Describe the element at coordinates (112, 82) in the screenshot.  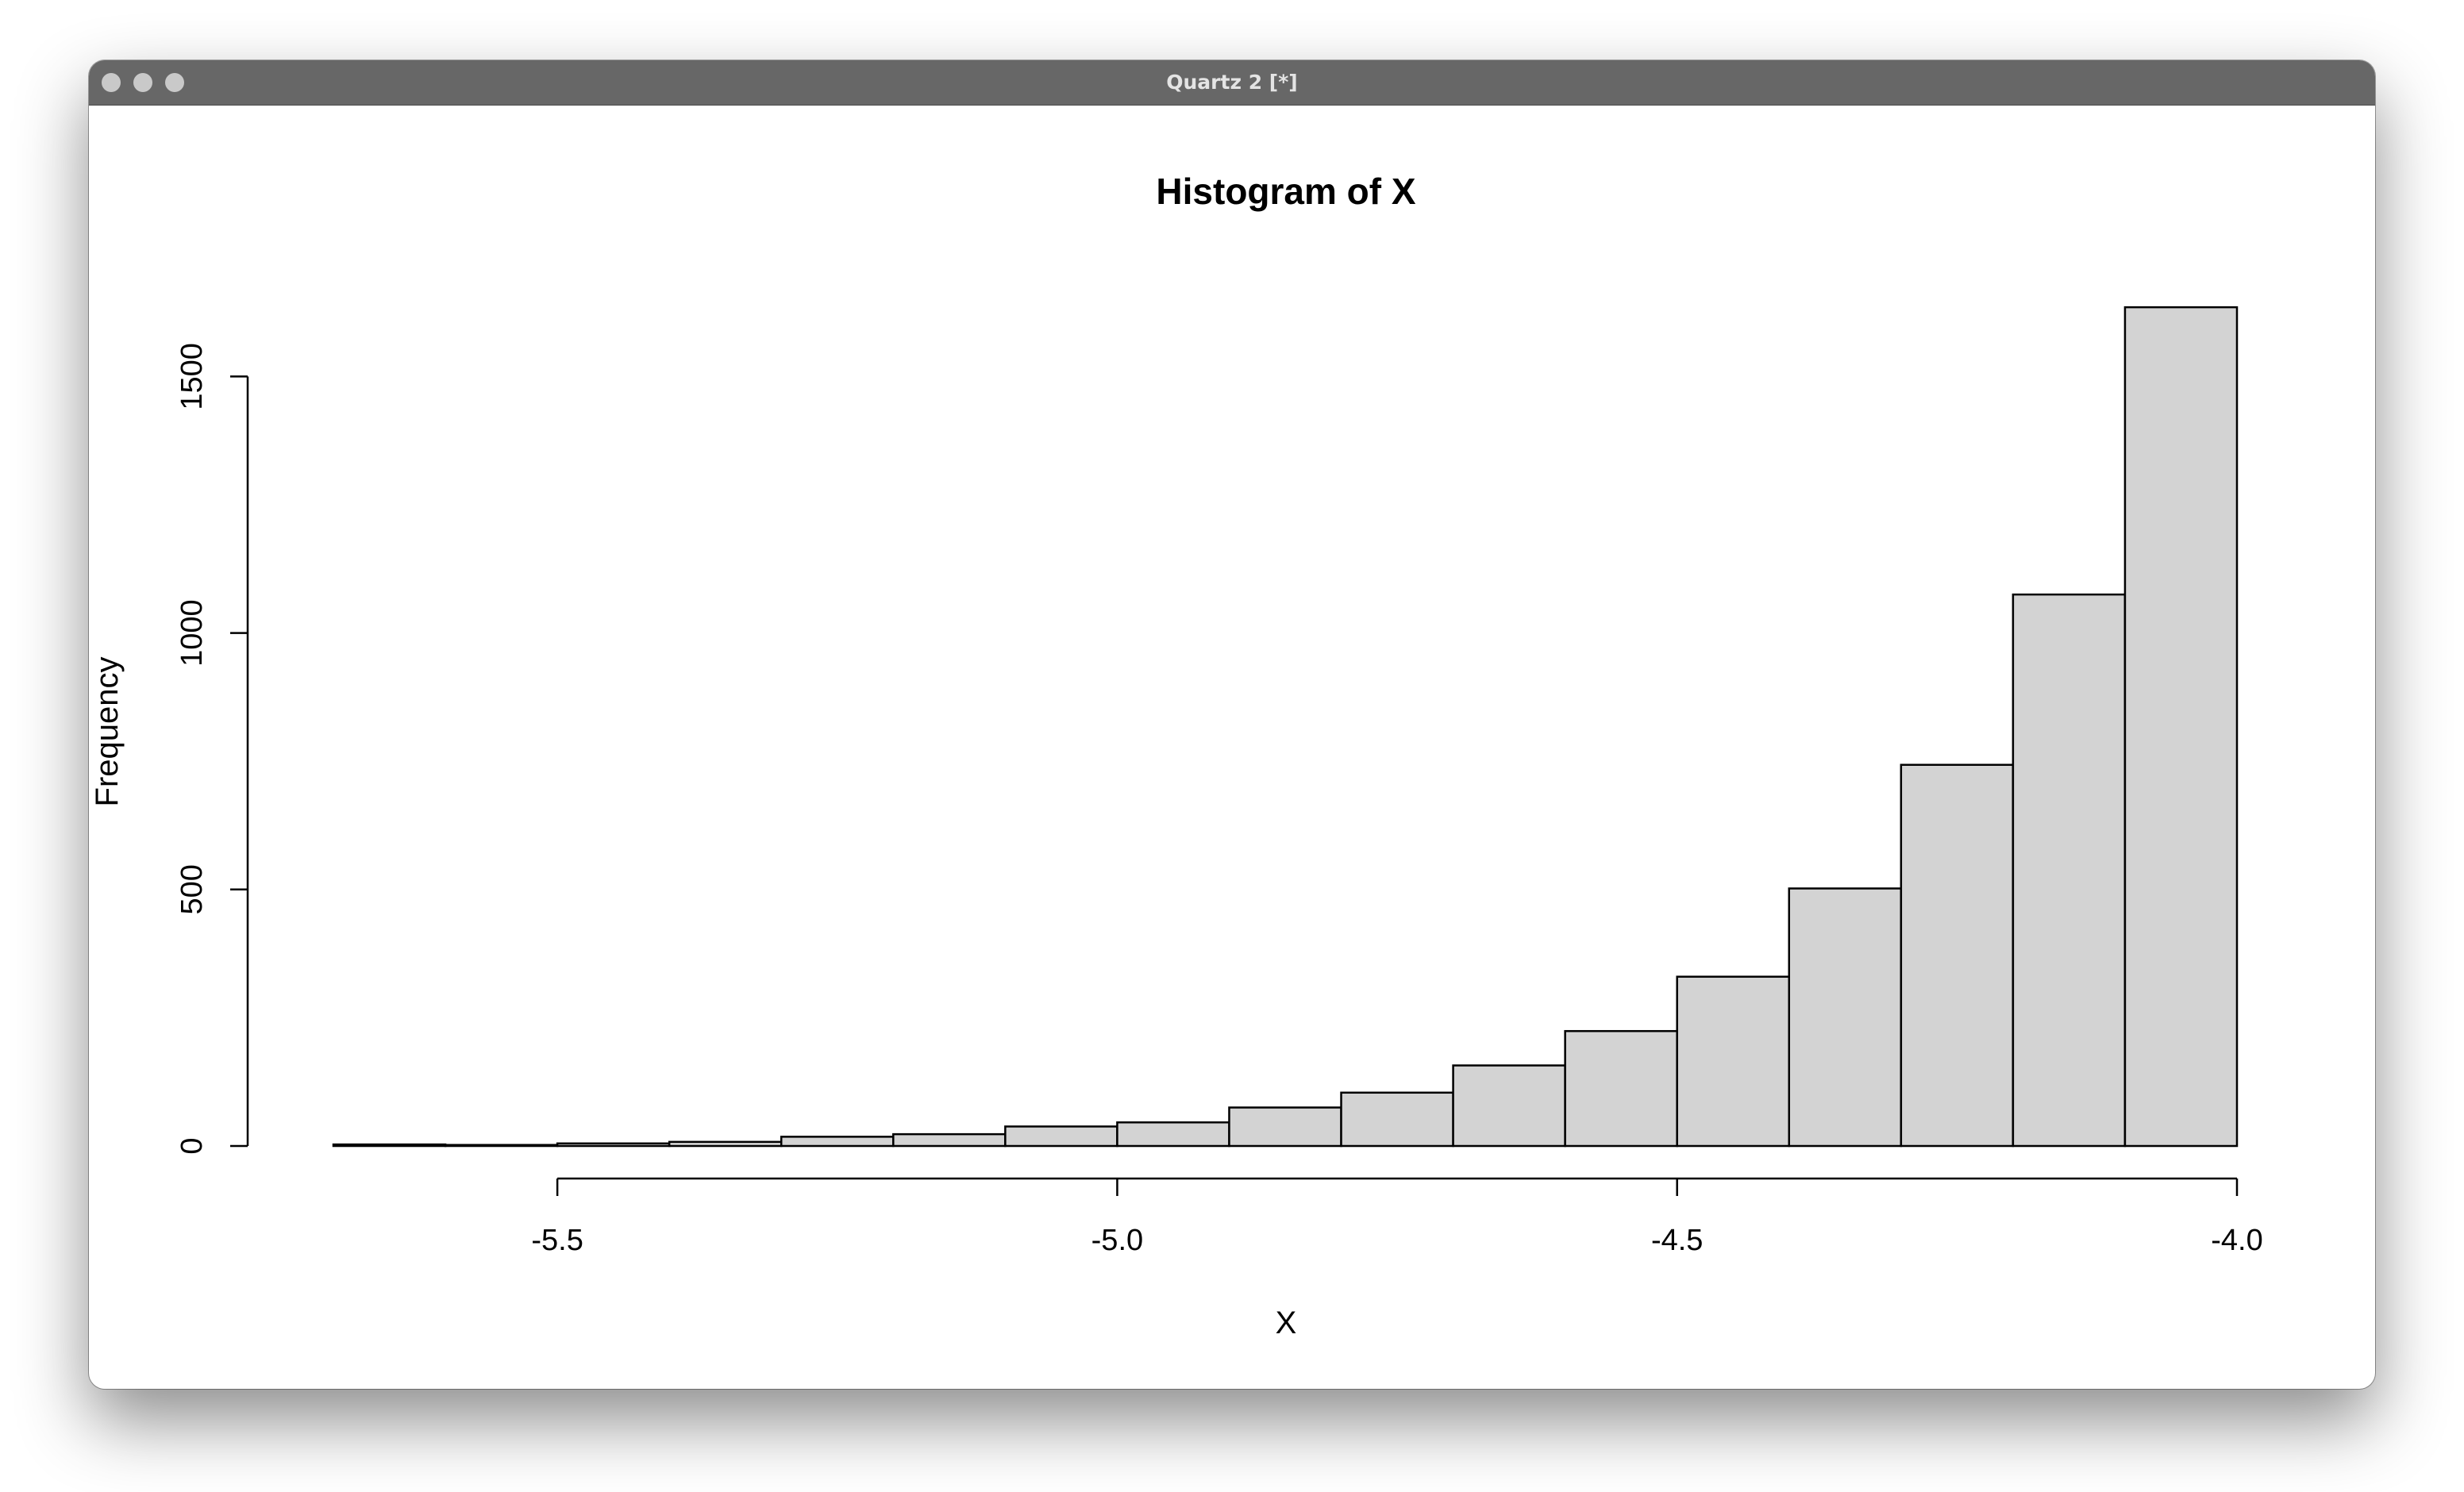
I see `close-button` at that location.